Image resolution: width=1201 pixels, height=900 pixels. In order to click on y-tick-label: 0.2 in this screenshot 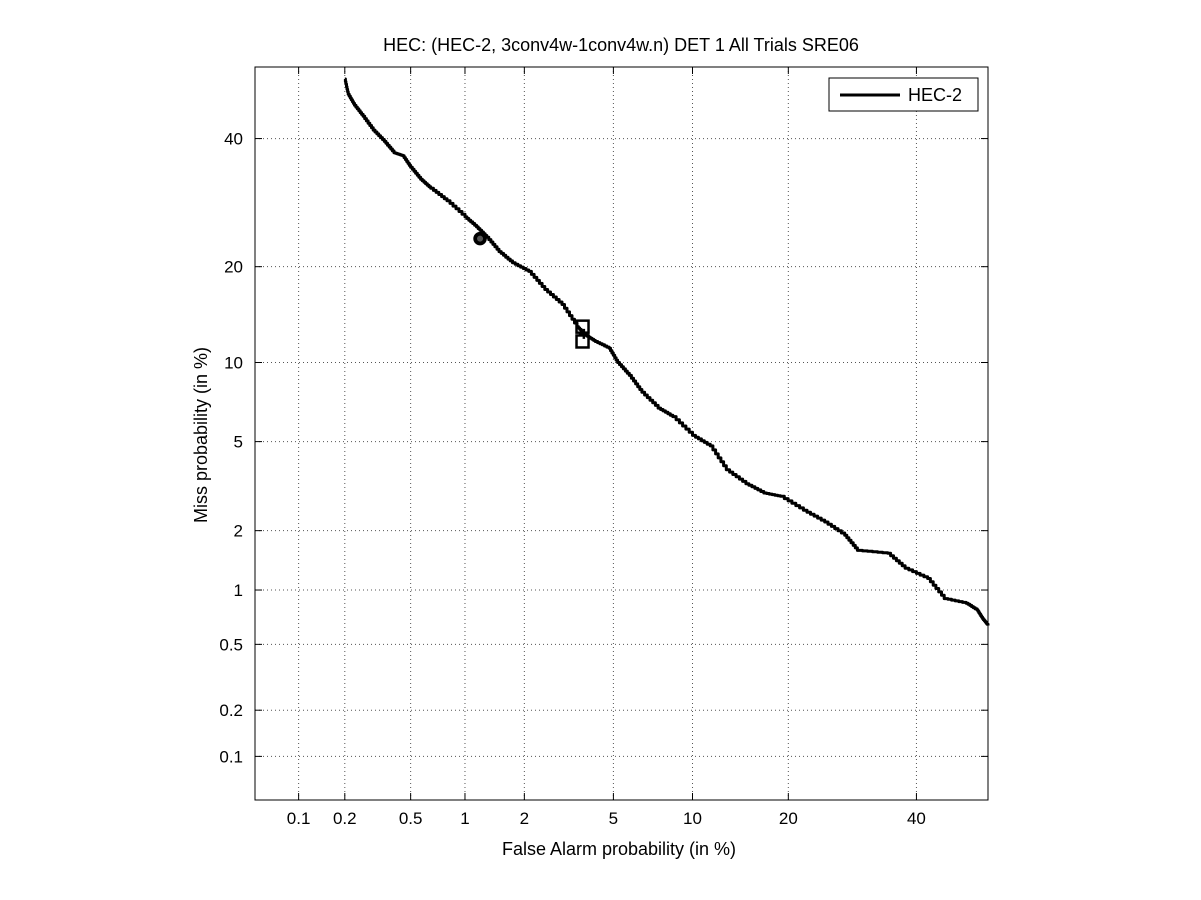, I will do `click(231, 710)`.